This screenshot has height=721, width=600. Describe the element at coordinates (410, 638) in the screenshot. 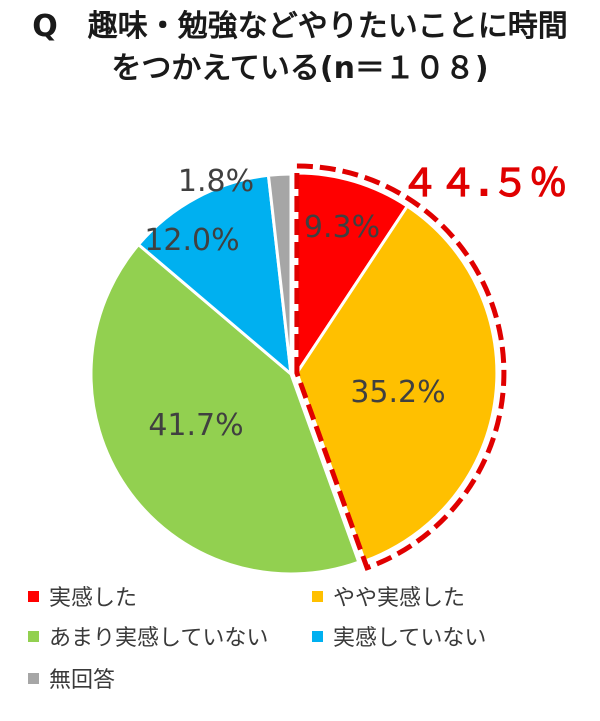

I see `legend-label: 実感していない` at that location.